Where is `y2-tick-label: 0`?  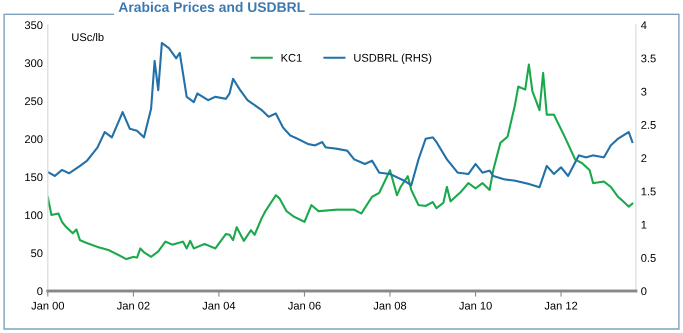 y2-tick-label: 0 is located at coordinates (643, 291).